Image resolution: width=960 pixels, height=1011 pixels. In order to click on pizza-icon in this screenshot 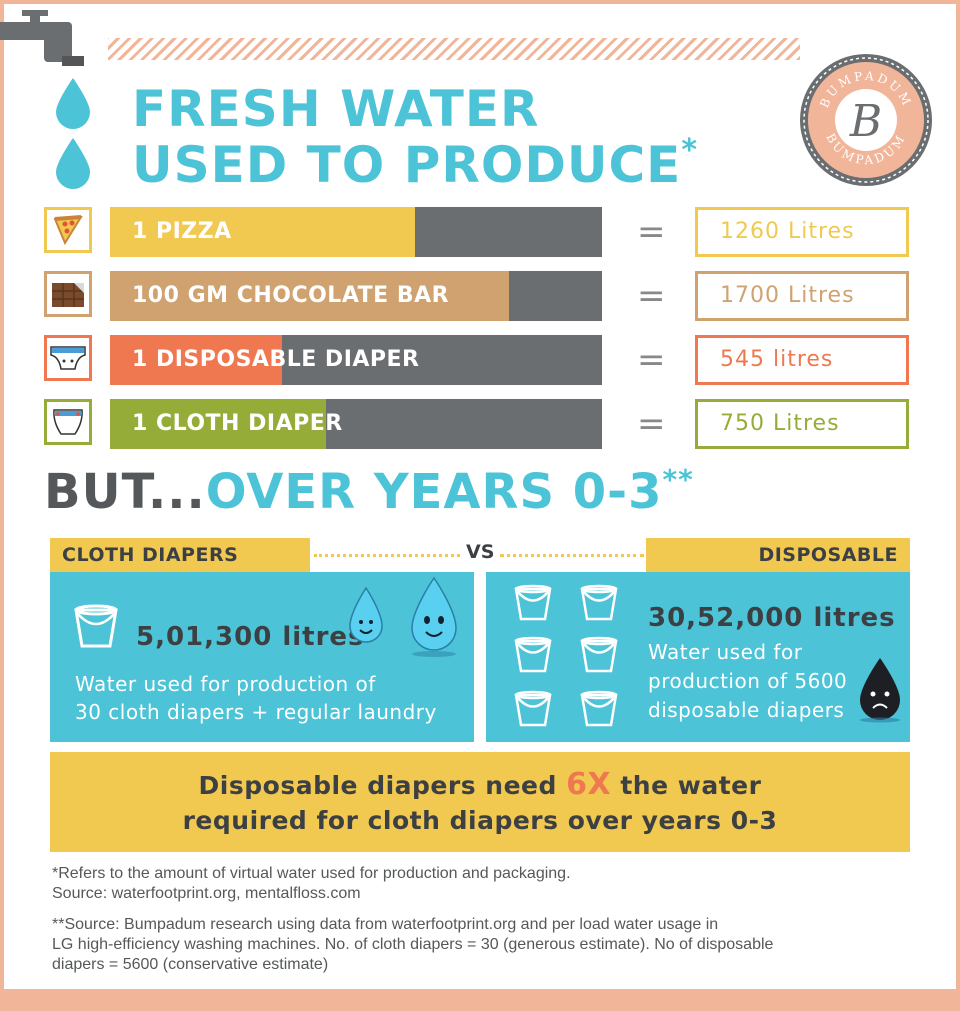, I will do `click(68, 230)`.